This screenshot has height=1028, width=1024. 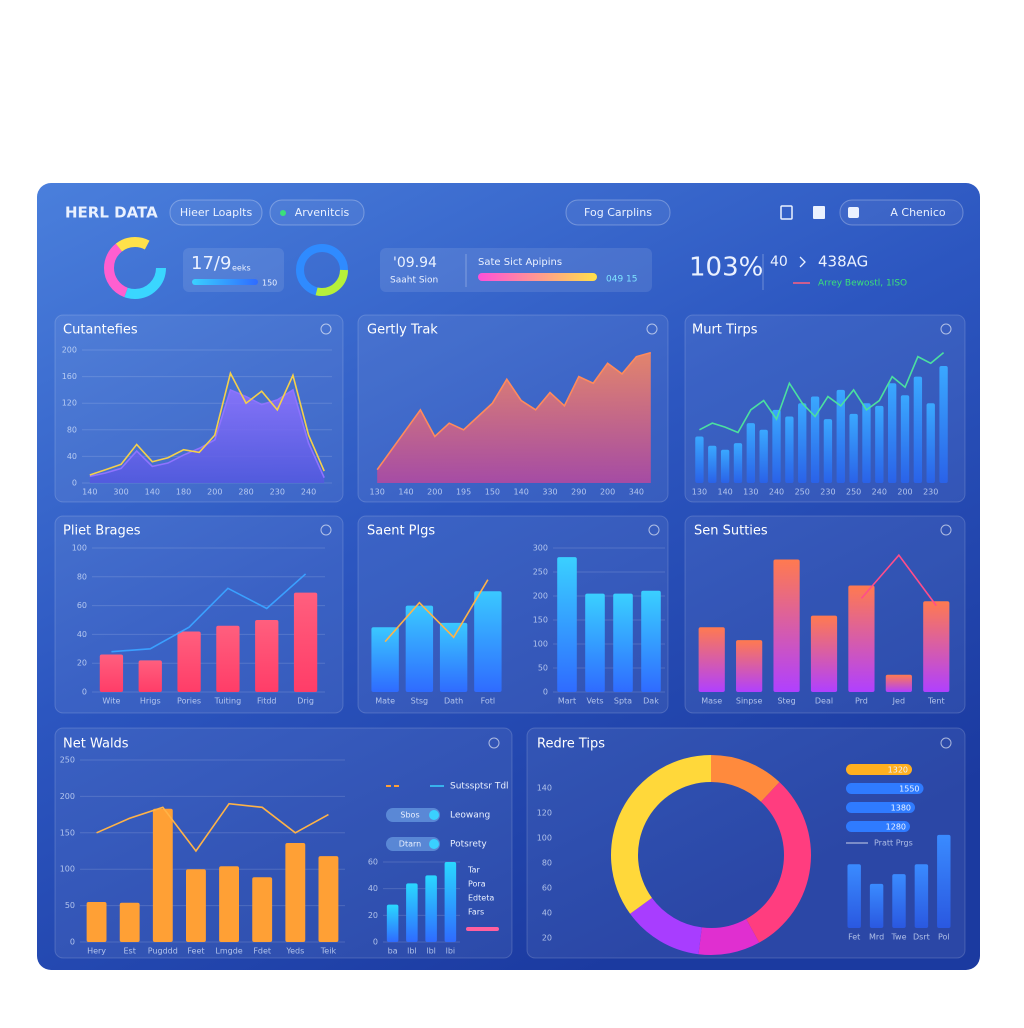 I want to click on search-box, so click(x=618, y=212).